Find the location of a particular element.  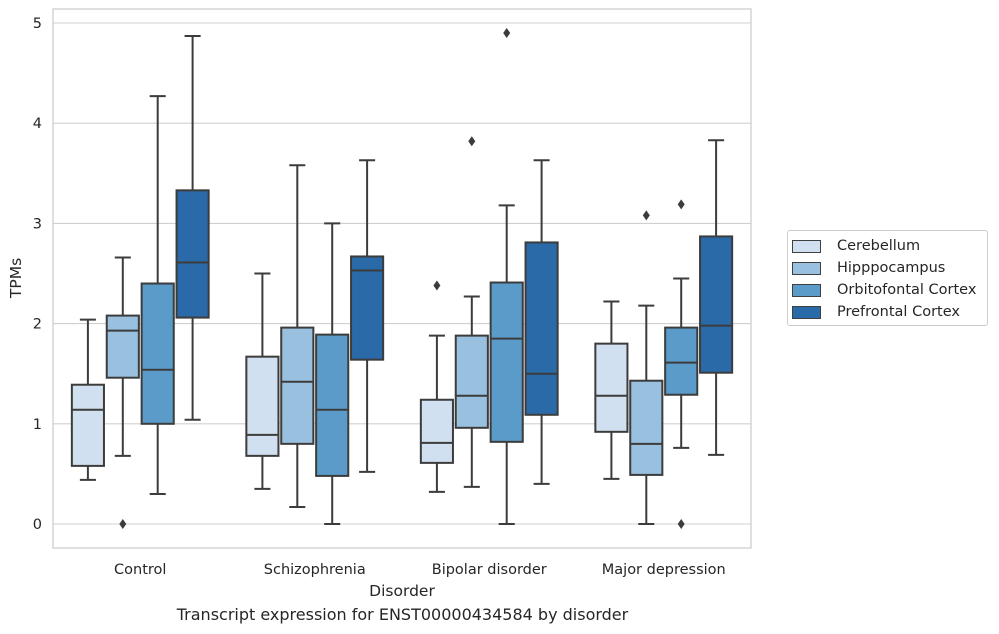

legend-item-hippocampus: Hipppocampus is located at coordinates (868, 268).